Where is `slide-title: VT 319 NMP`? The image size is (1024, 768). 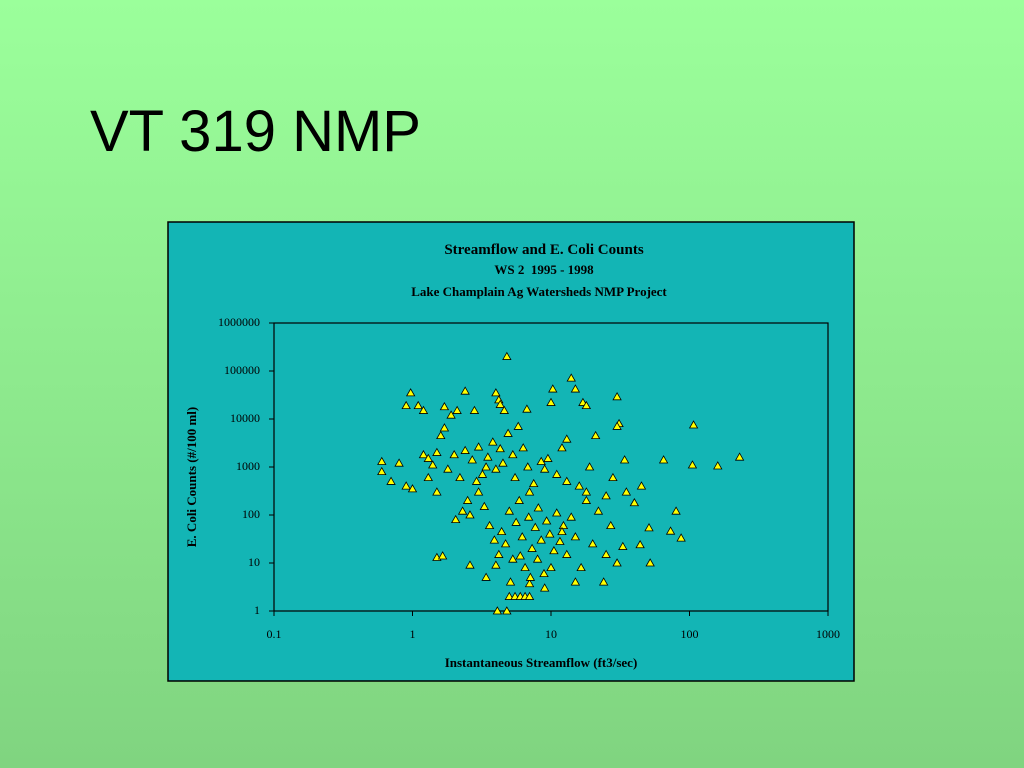 slide-title: VT 319 NMP is located at coordinates (255, 131).